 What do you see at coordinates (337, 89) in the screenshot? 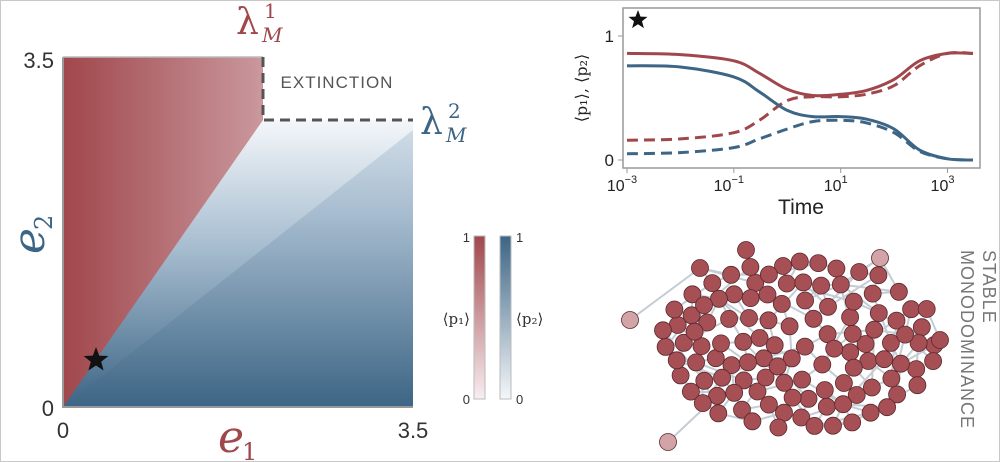
I see `extinction-boundary` at bounding box center [337, 89].